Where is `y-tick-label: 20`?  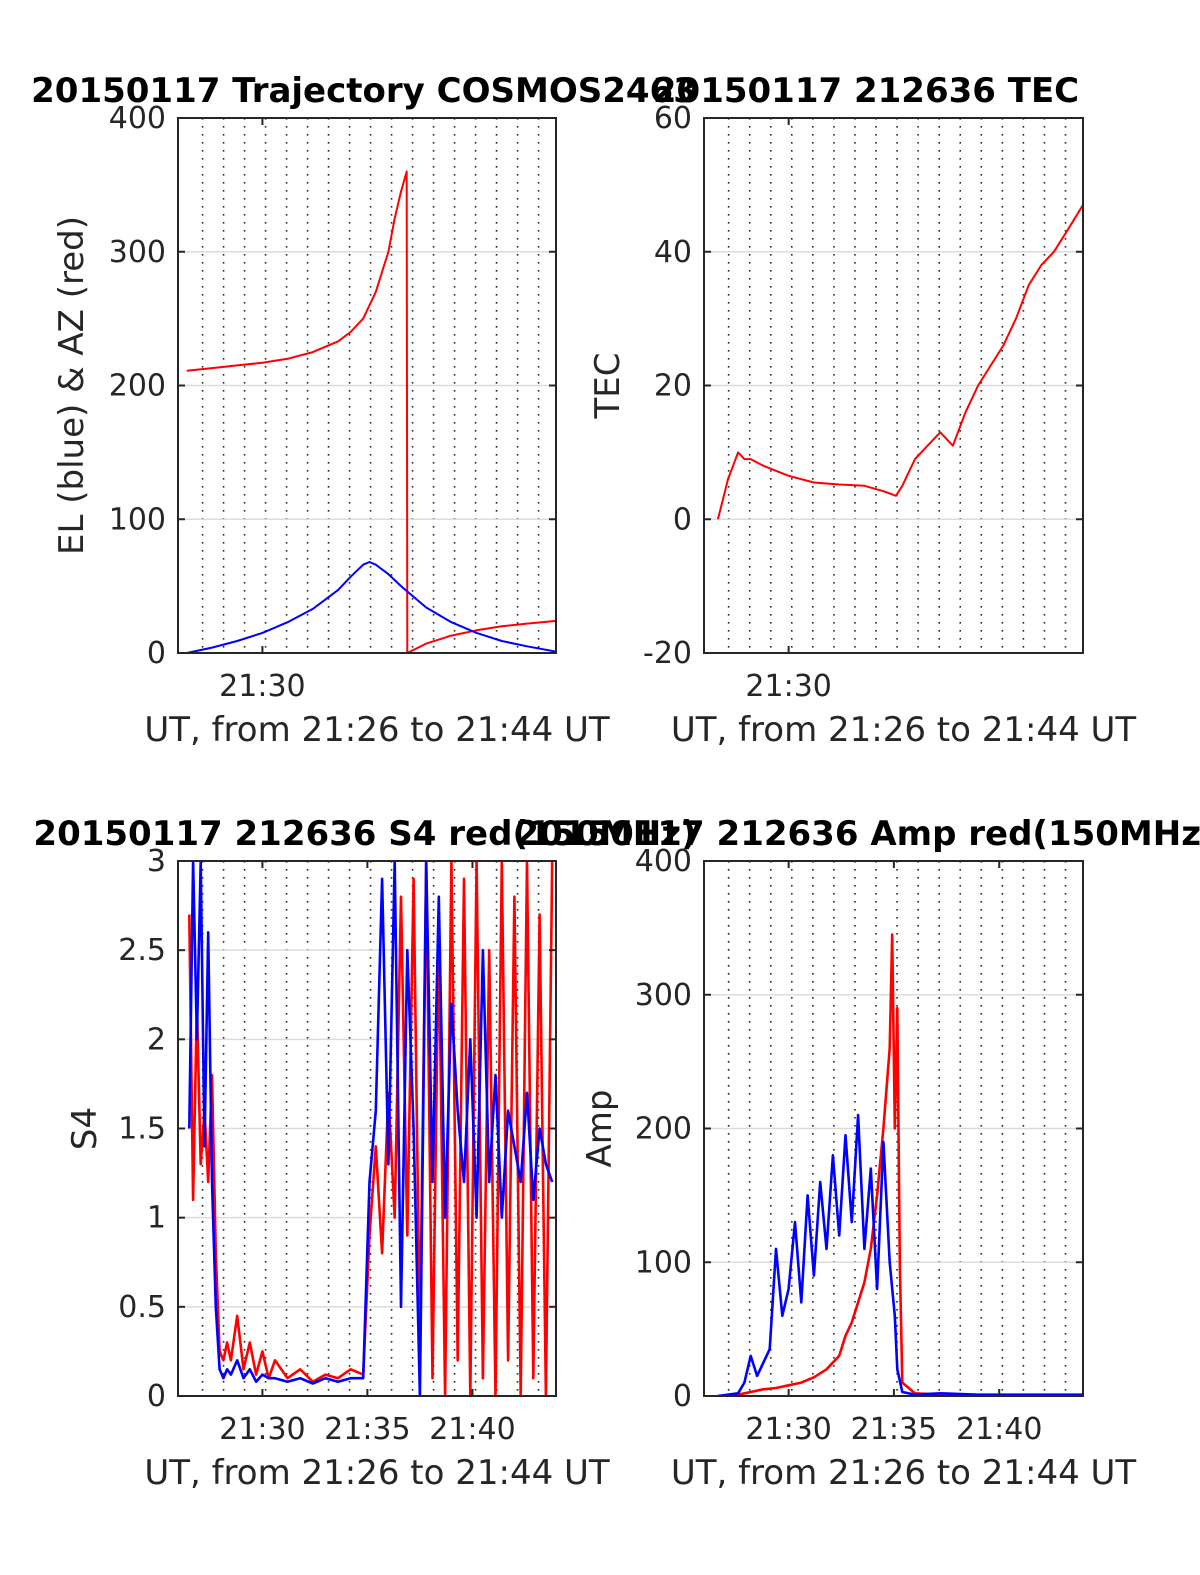 y-tick-label: 20 is located at coordinates (673, 386).